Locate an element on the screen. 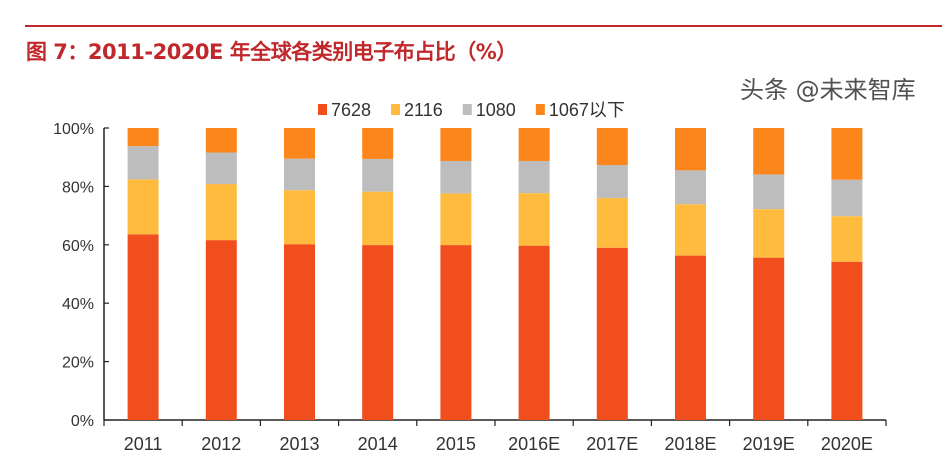 The height and width of the screenshot is (468, 942). x-tick-label: 2017E is located at coordinates (612, 444).